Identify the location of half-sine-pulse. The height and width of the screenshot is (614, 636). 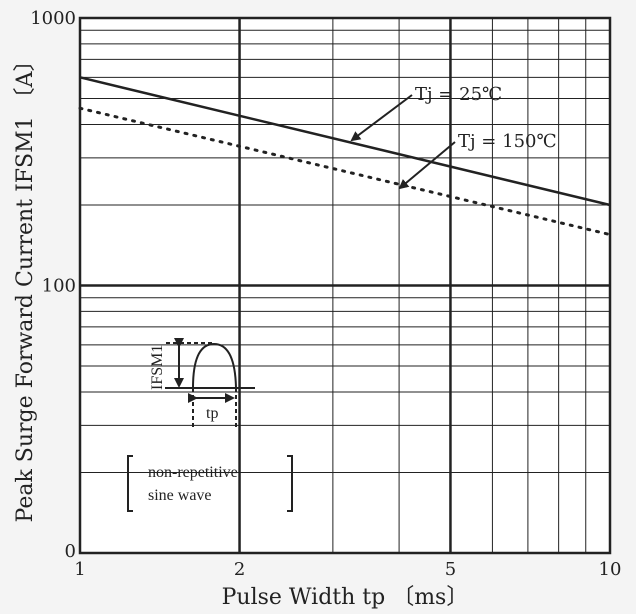
(214, 365).